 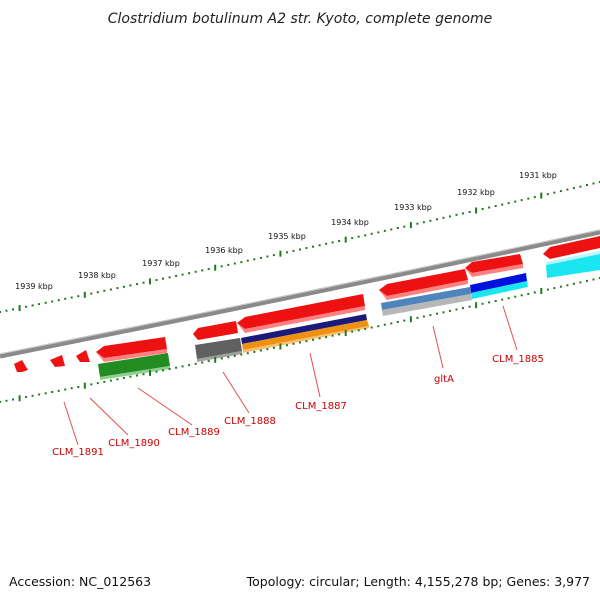 I want to click on band-orange-shade, so click(x=306, y=339).